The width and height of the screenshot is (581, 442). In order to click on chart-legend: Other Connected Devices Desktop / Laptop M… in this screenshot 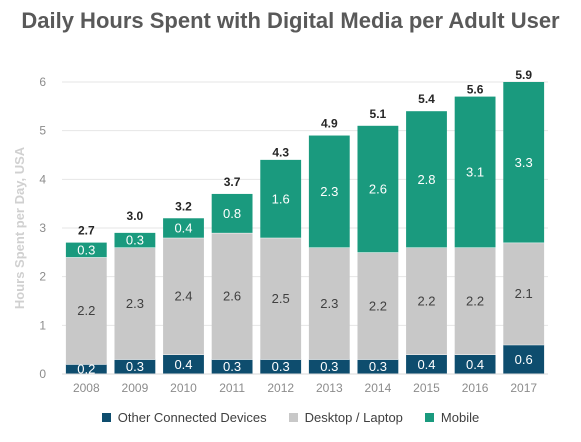, I will do `click(290, 417)`.